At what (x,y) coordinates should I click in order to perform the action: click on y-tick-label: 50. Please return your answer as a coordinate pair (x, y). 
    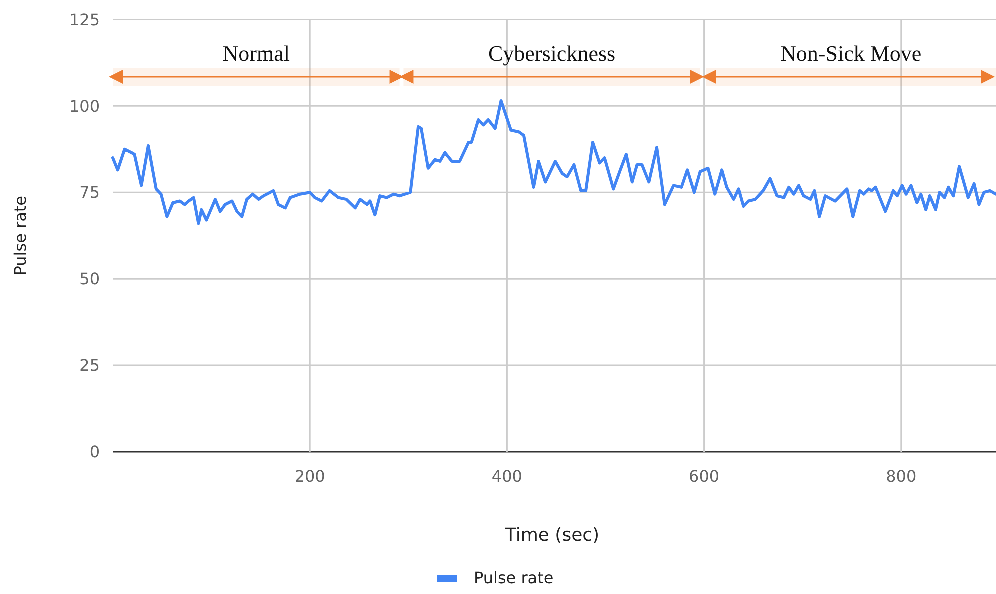
    Looking at the image, I should click on (90, 279).